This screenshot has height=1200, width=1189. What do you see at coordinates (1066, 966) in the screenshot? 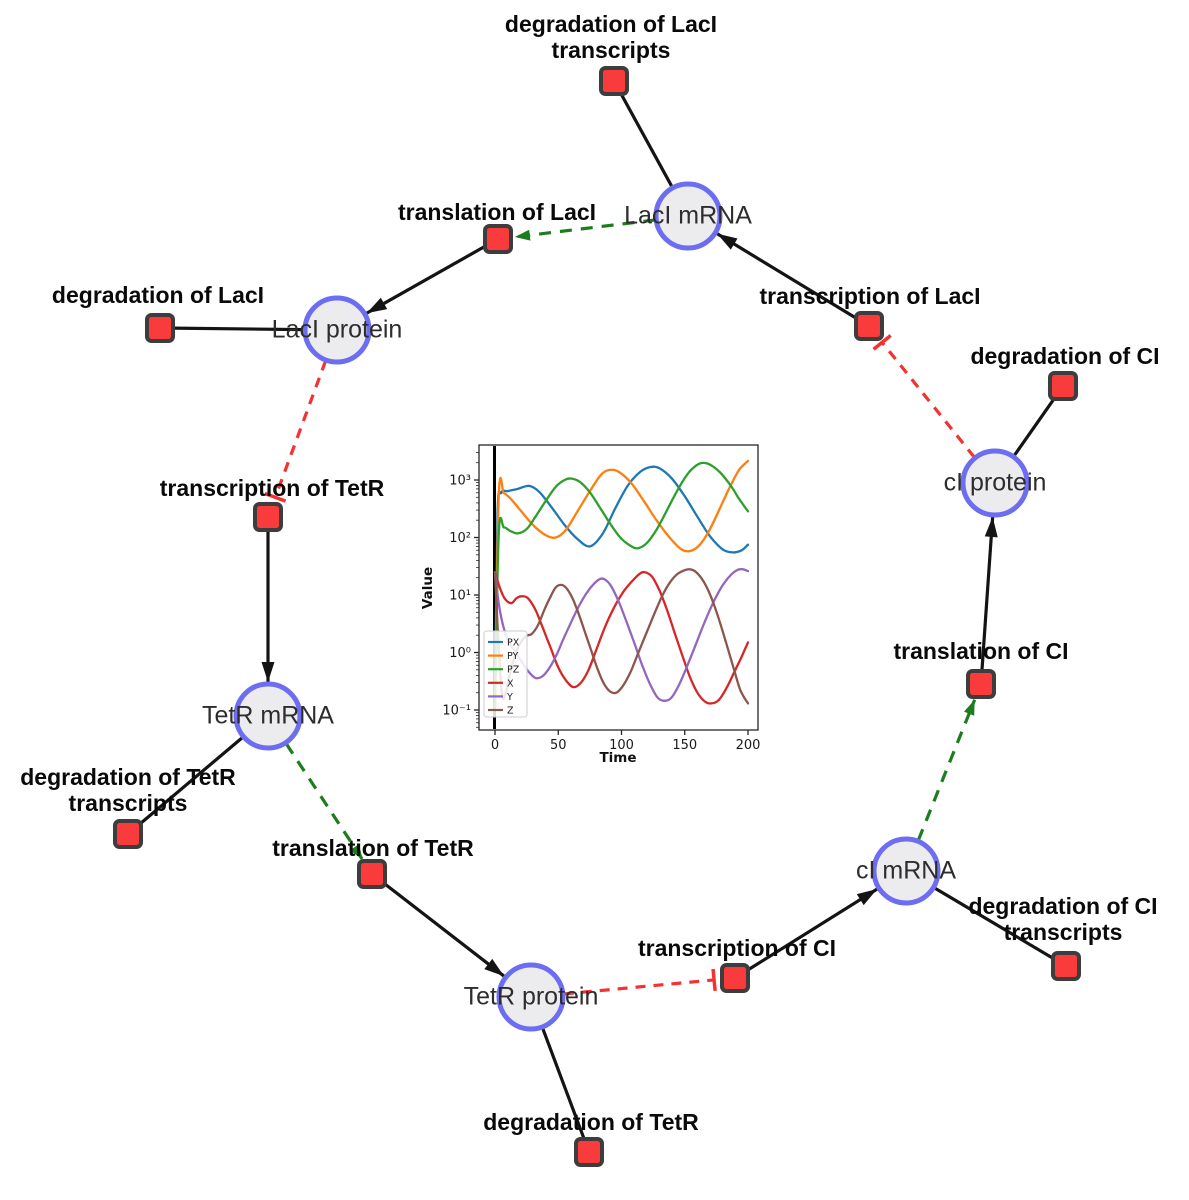
I see `reaction-node-deg_CI_tx` at bounding box center [1066, 966].